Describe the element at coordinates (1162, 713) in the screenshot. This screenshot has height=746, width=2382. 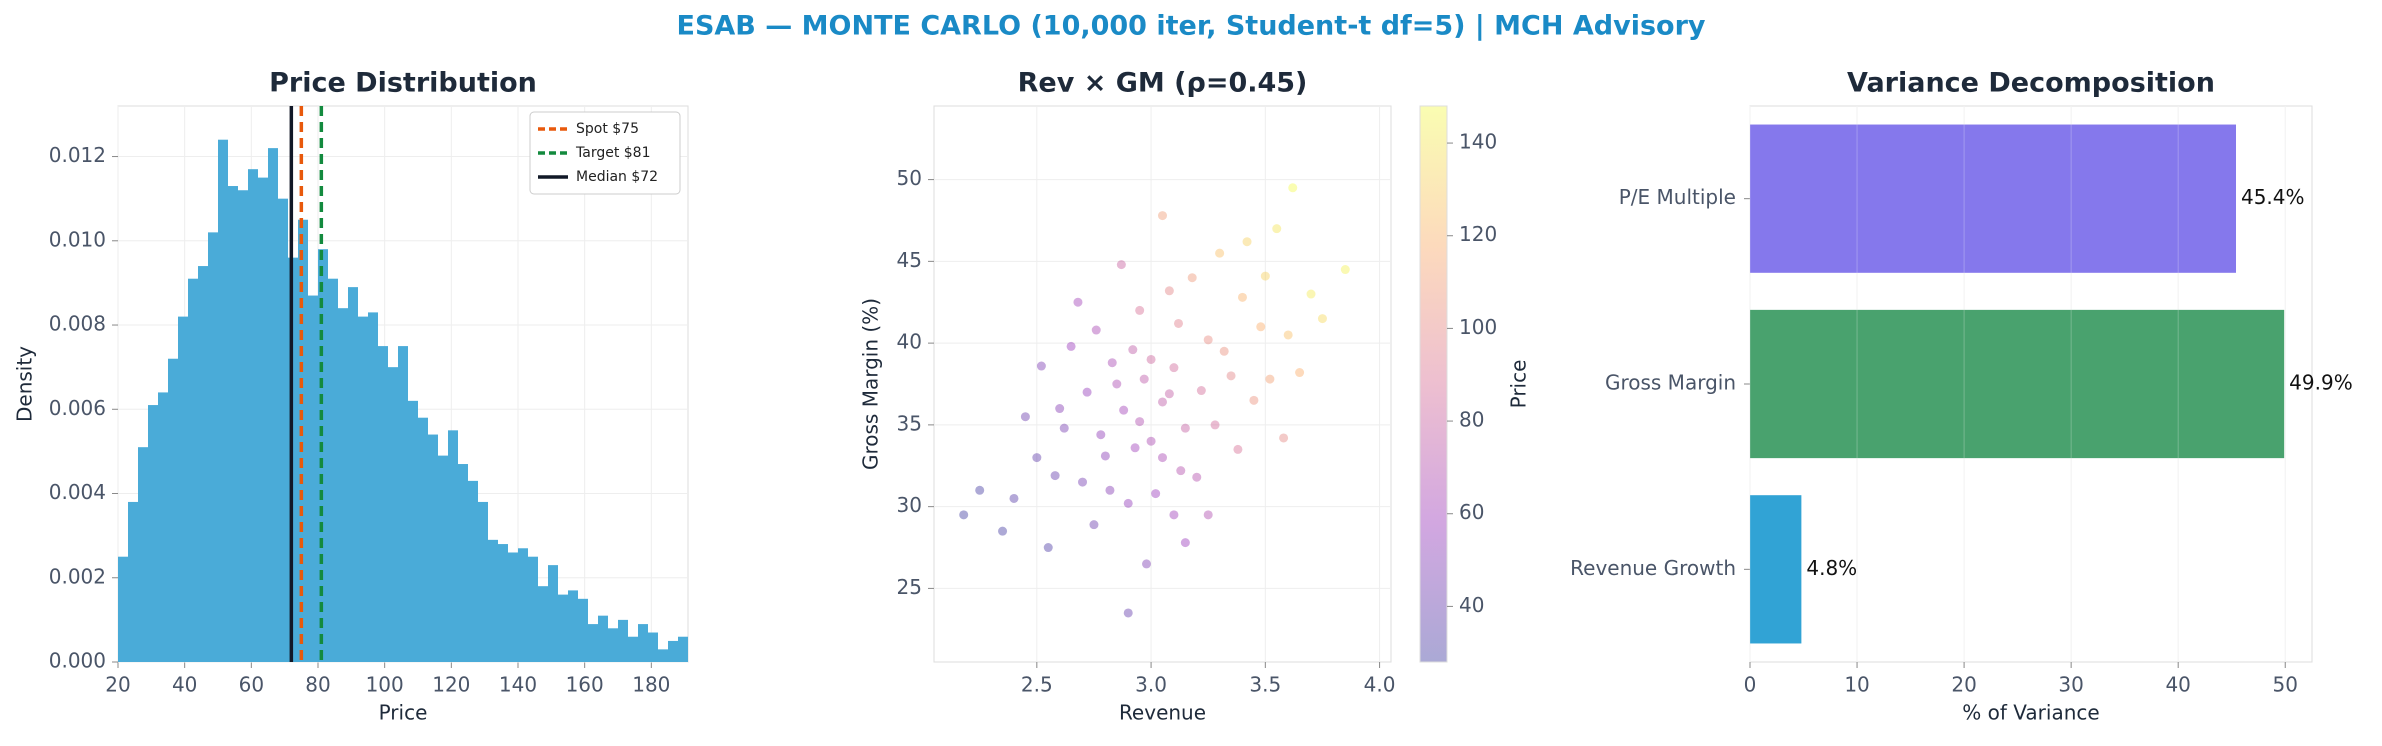
I see `x-axis-label: Revenue` at that location.